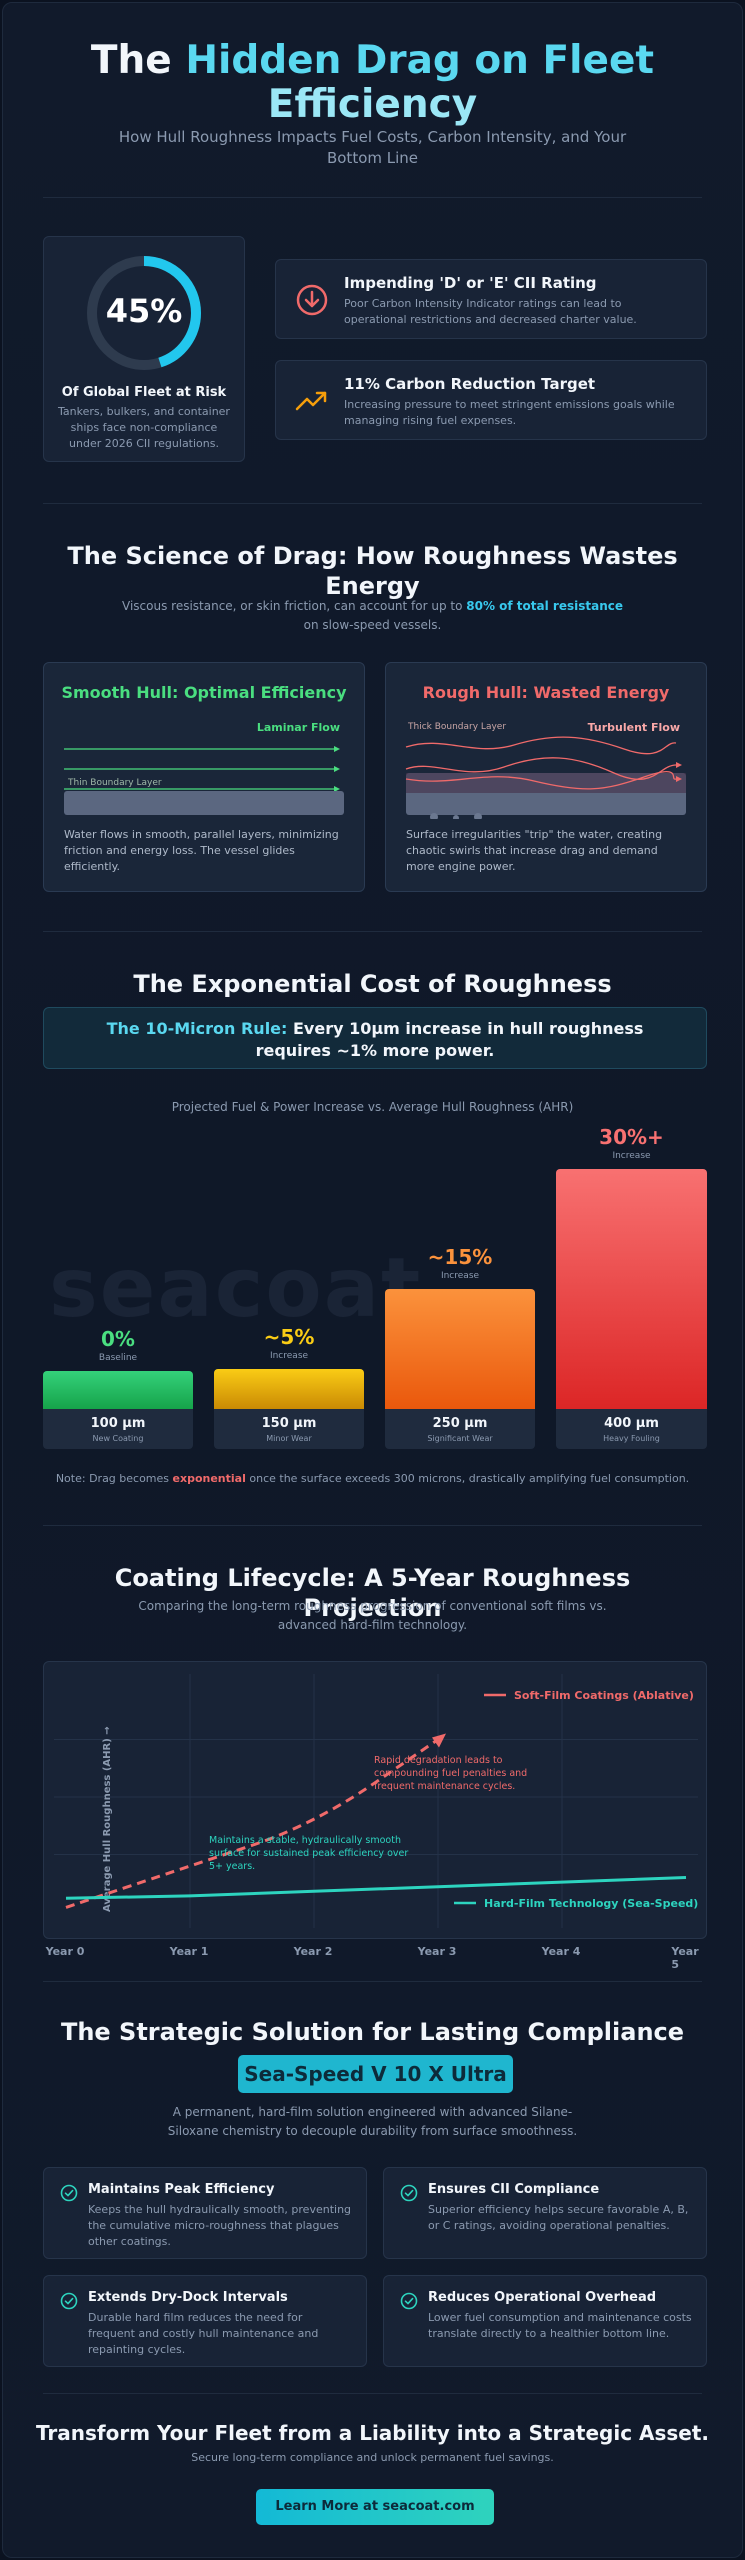 The width and height of the screenshot is (745, 2560). Describe the element at coordinates (114, 1478) in the screenshot. I see `note-pre: Note: Drag becomes` at that location.